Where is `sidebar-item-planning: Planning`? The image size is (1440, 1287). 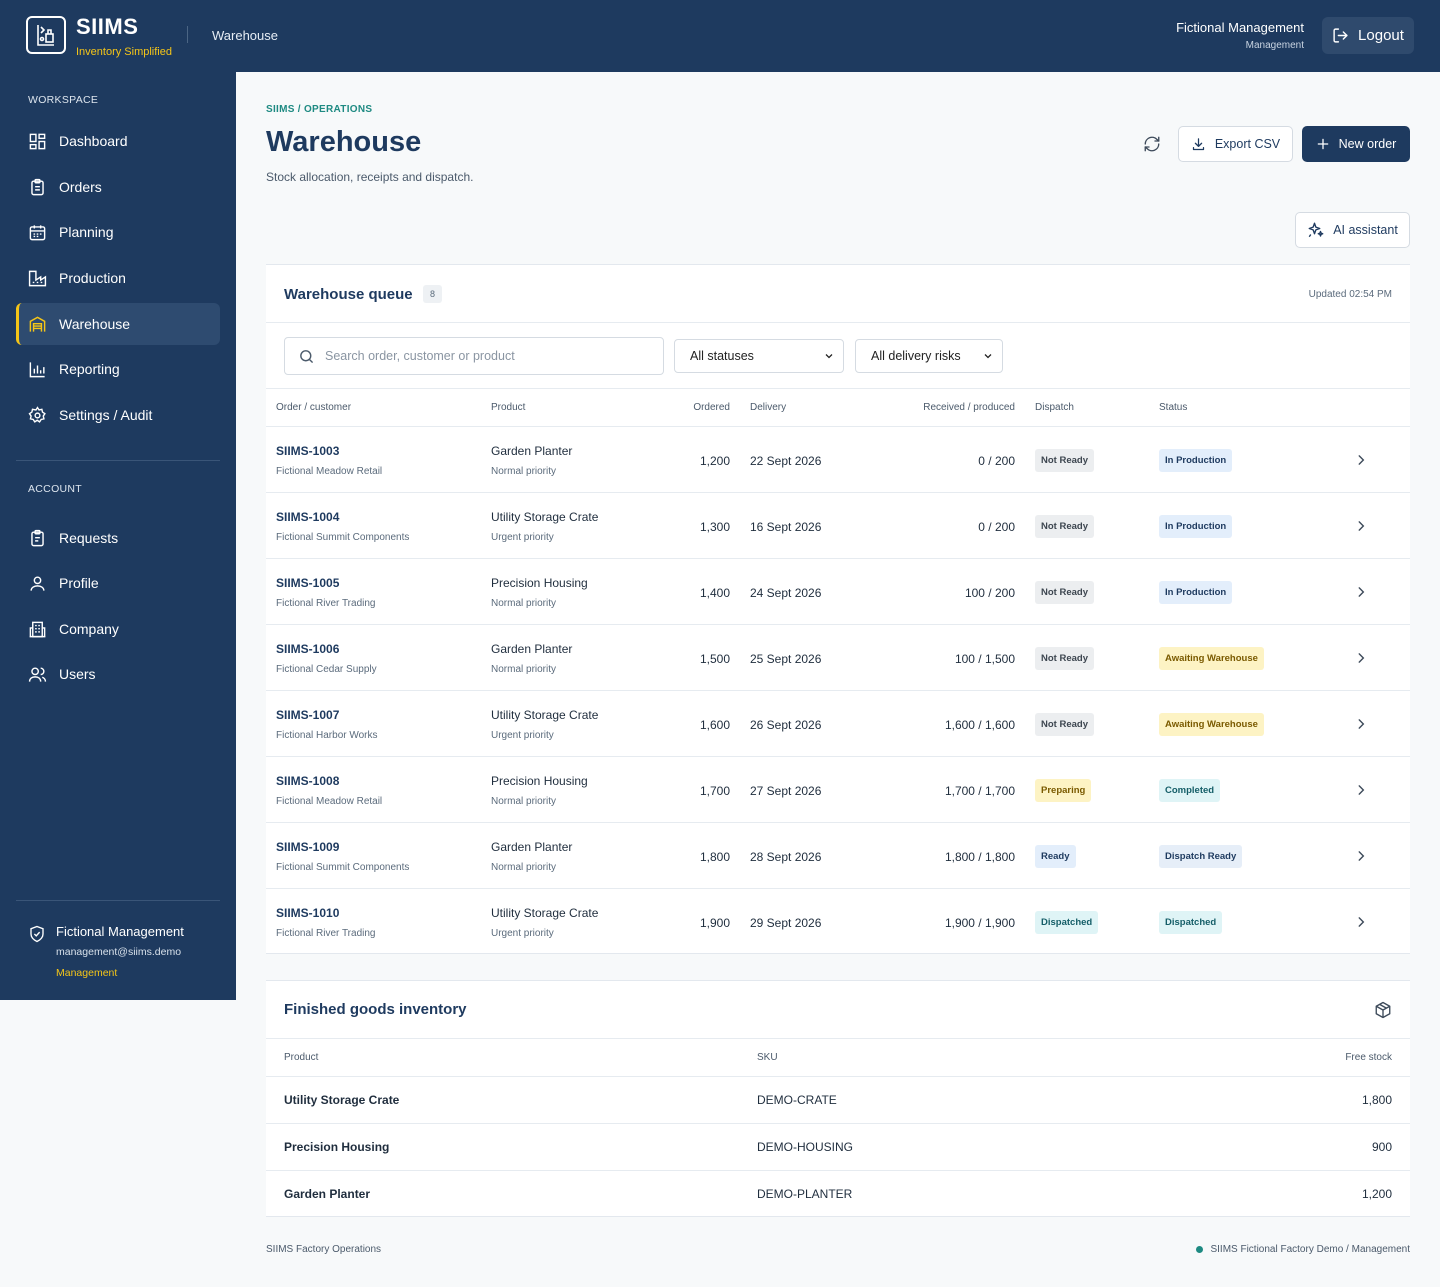
sidebar-item-planning: Planning is located at coordinates (118, 232).